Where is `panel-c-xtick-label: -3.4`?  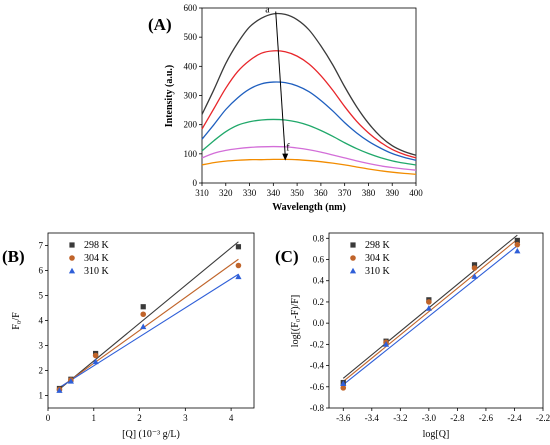 panel-c-xtick-label: -3.4 is located at coordinates (372, 418).